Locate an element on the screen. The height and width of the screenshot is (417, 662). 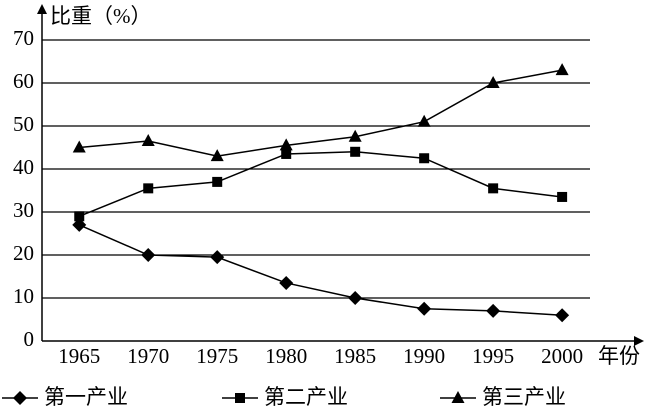
x-axis-arrow is located at coordinates (639, 341).